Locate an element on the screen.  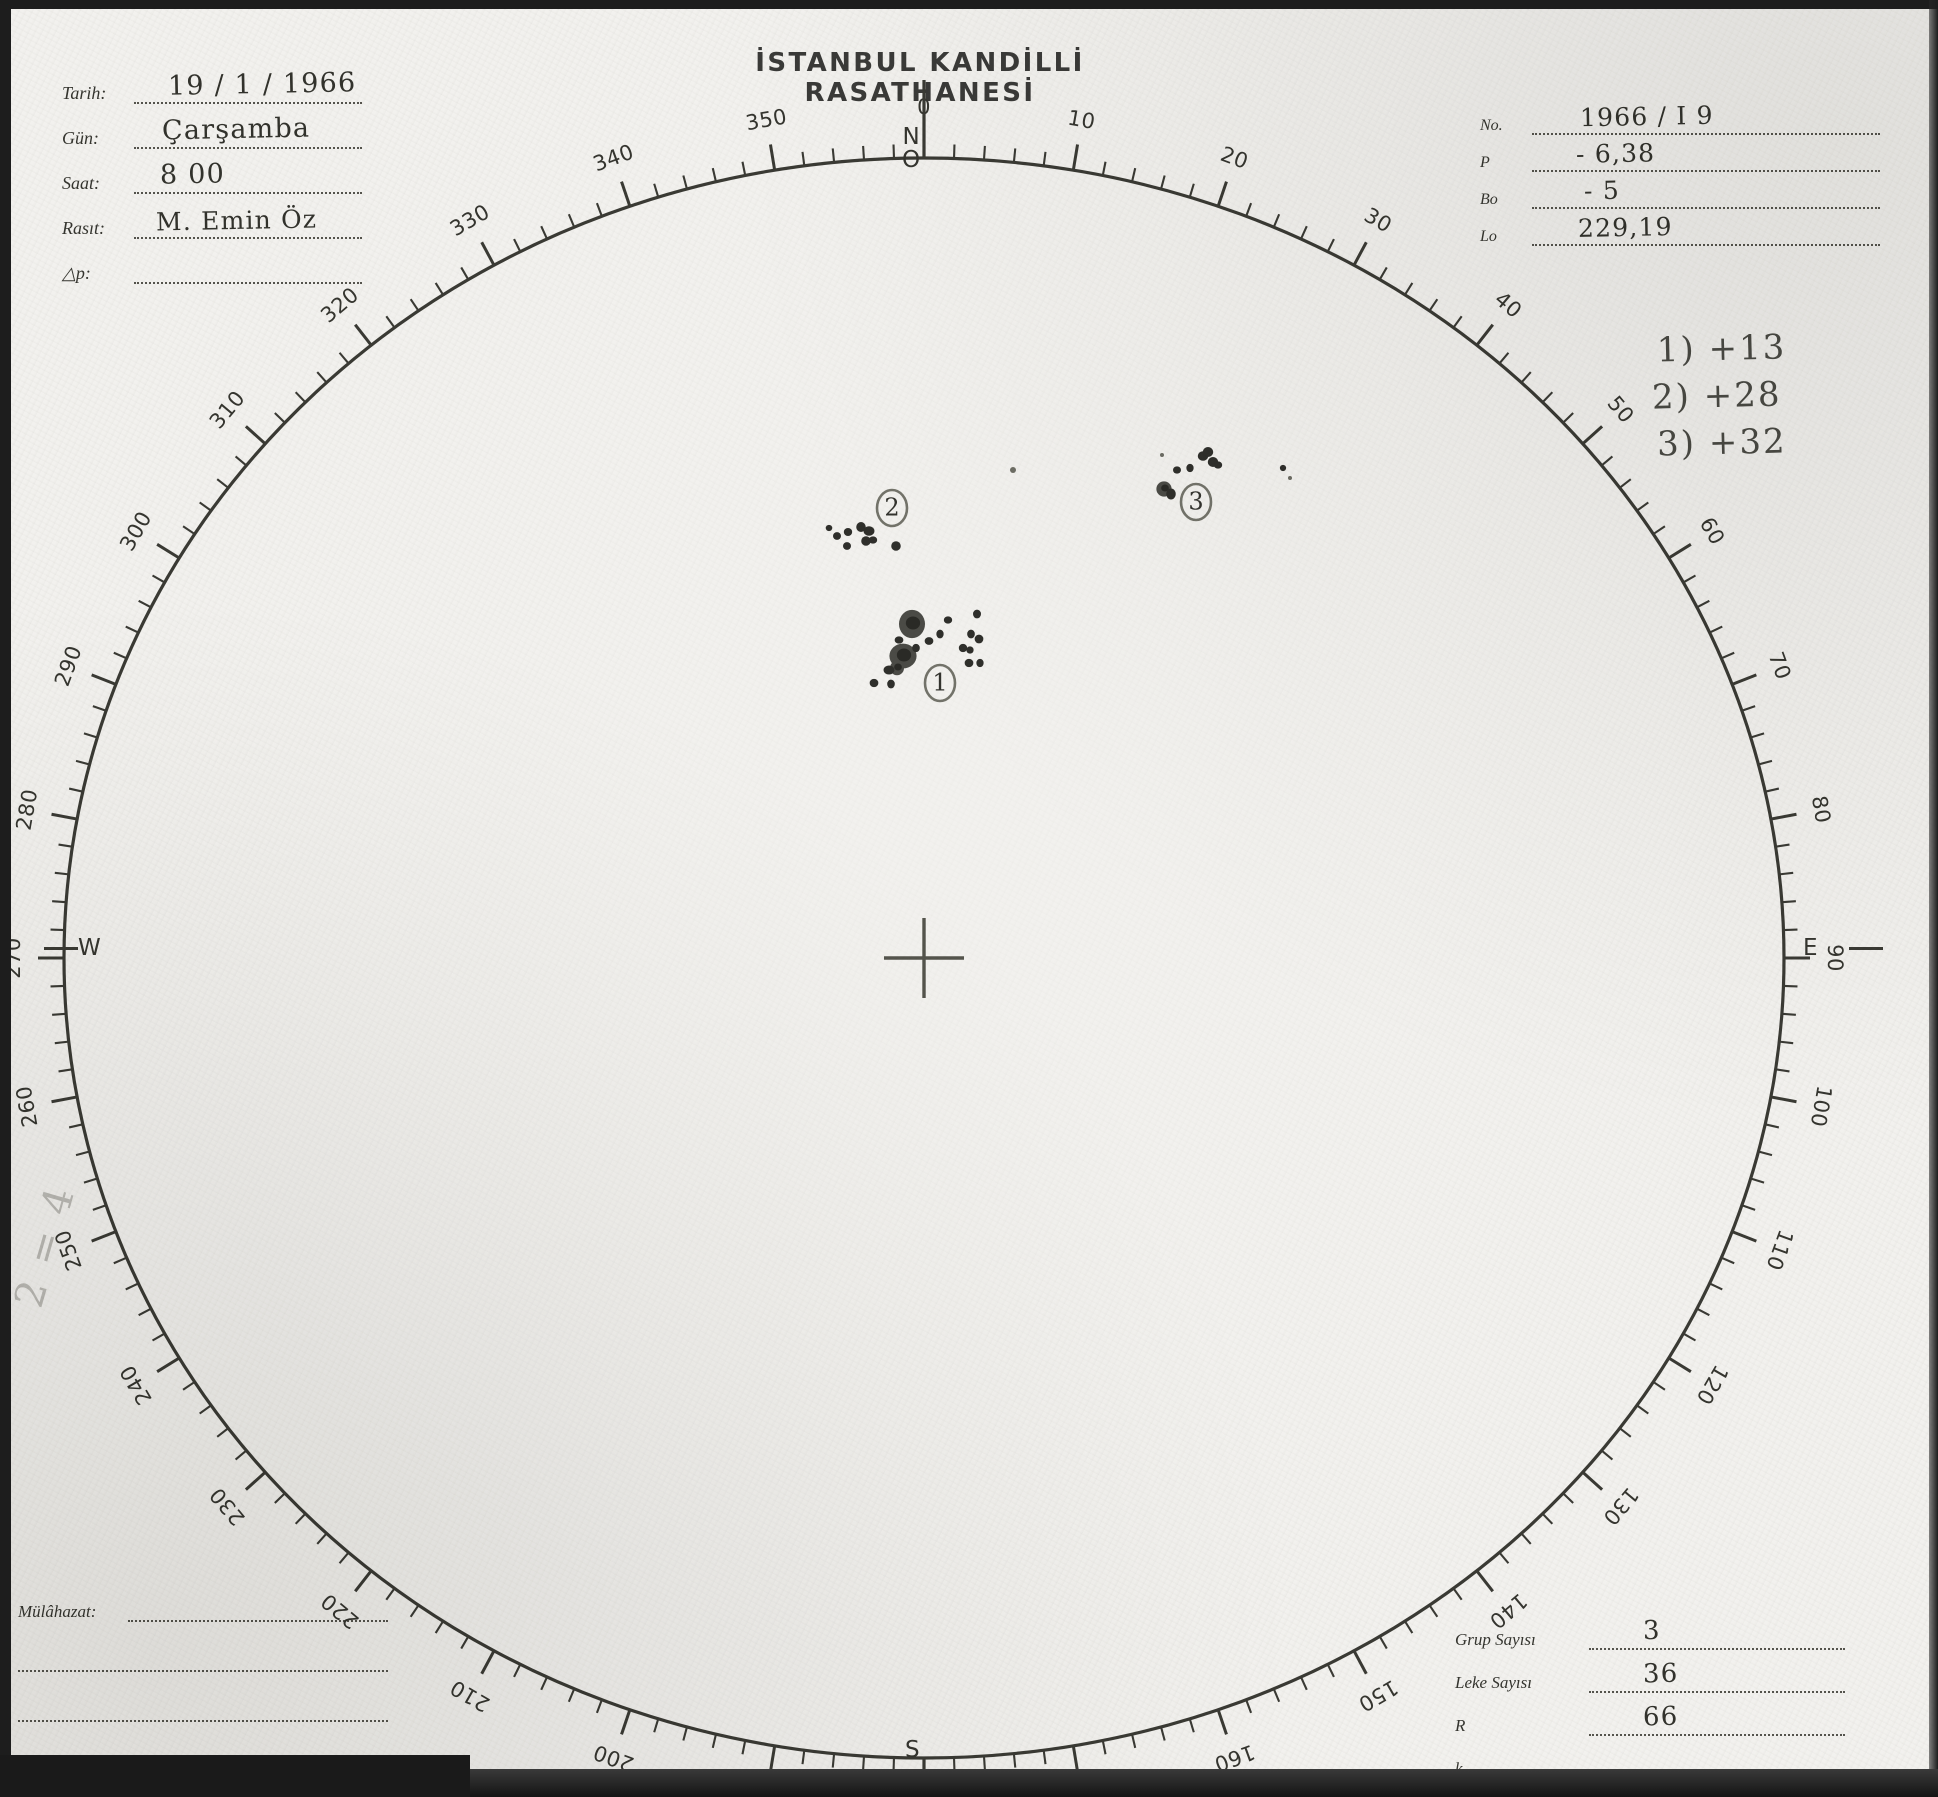
scale-label: 30 is located at coordinates (1378, 220).